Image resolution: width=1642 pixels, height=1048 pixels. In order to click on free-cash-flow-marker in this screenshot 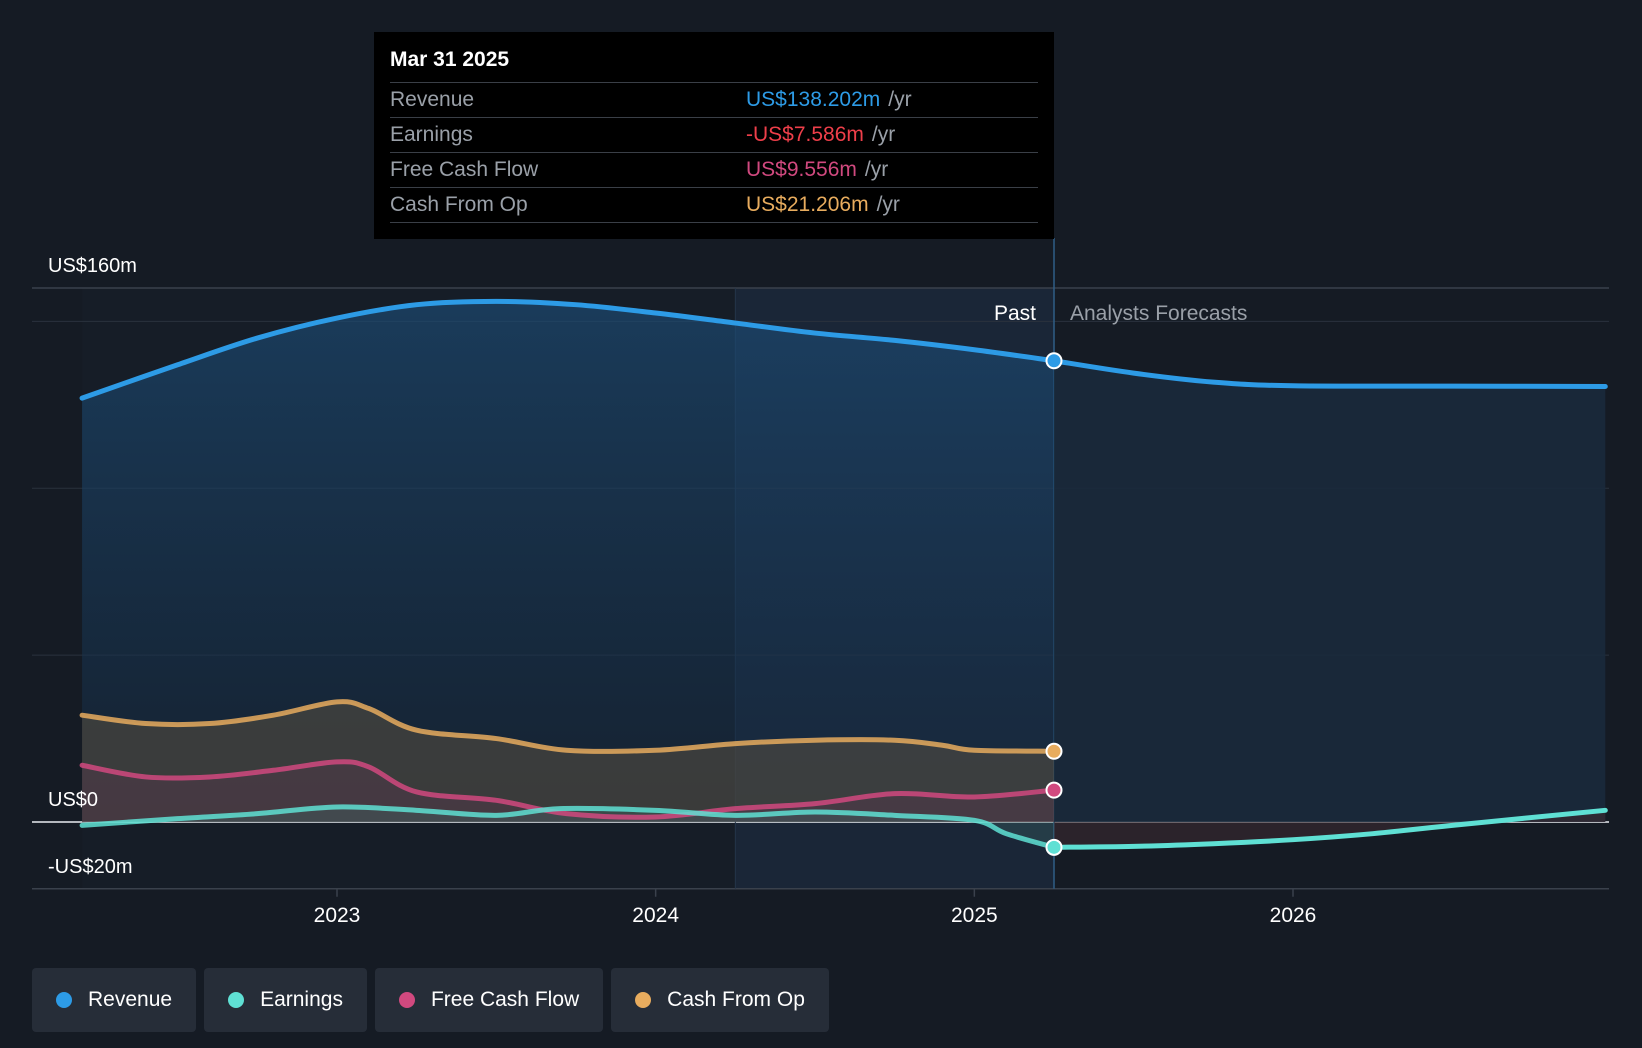, I will do `click(1054, 790)`.